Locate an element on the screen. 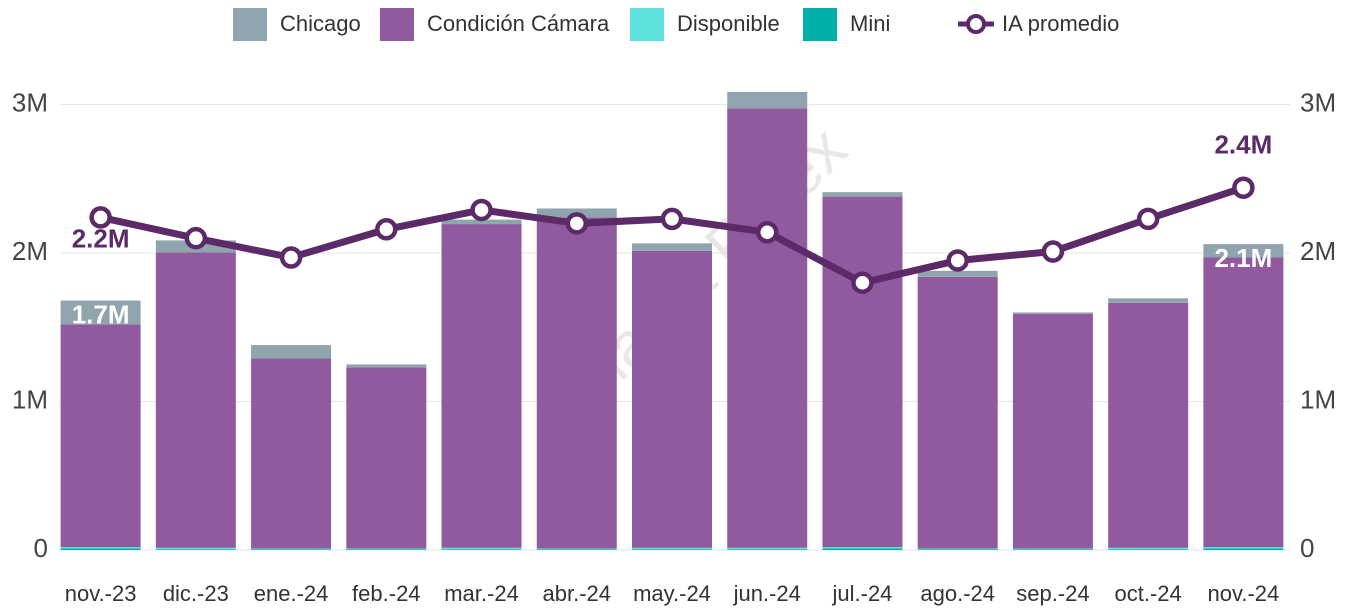 This screenshot has height=611, width=1354. bar-label: 1.7M is located at coordinates (101, 314).